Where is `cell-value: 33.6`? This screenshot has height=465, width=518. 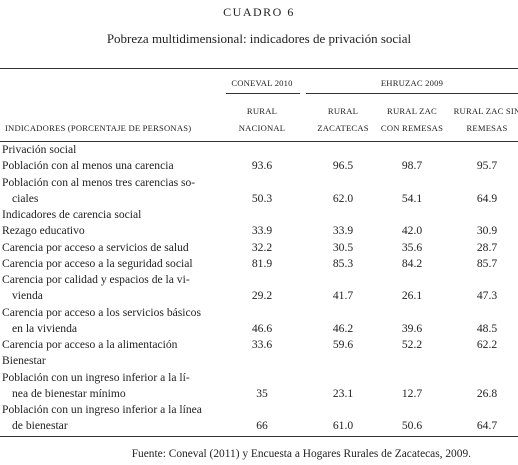 cell-value: 33.6 is located at coordinates (262, 344).